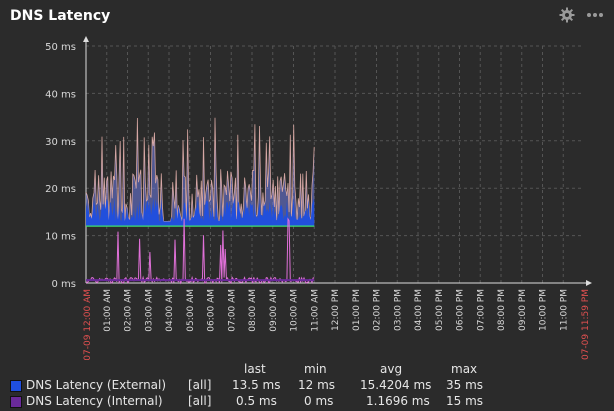  Describe the element at coordinates (96, 385) in the screenshot. I see `legend-series-name: DNS Latency (External)` at that location.